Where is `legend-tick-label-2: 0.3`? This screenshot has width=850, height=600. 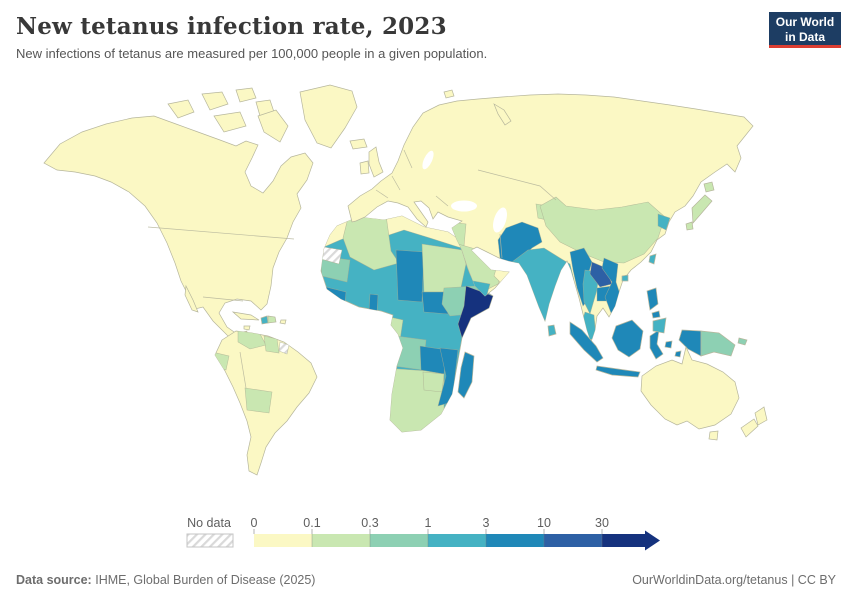 legend-tick-label-2: 0.3 is located at coordinates (369, 523).